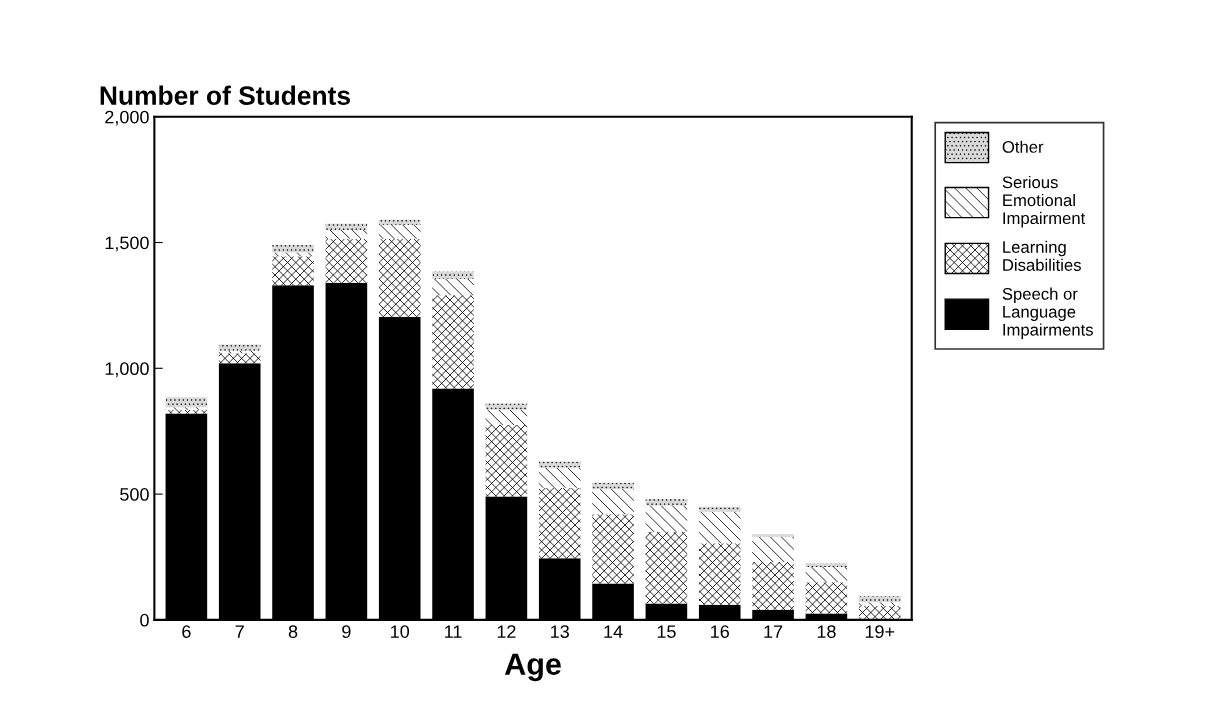 The height and width of the screenshot is (725, 1206). I want to click on x-tick-label: 9, so click(346, 631).